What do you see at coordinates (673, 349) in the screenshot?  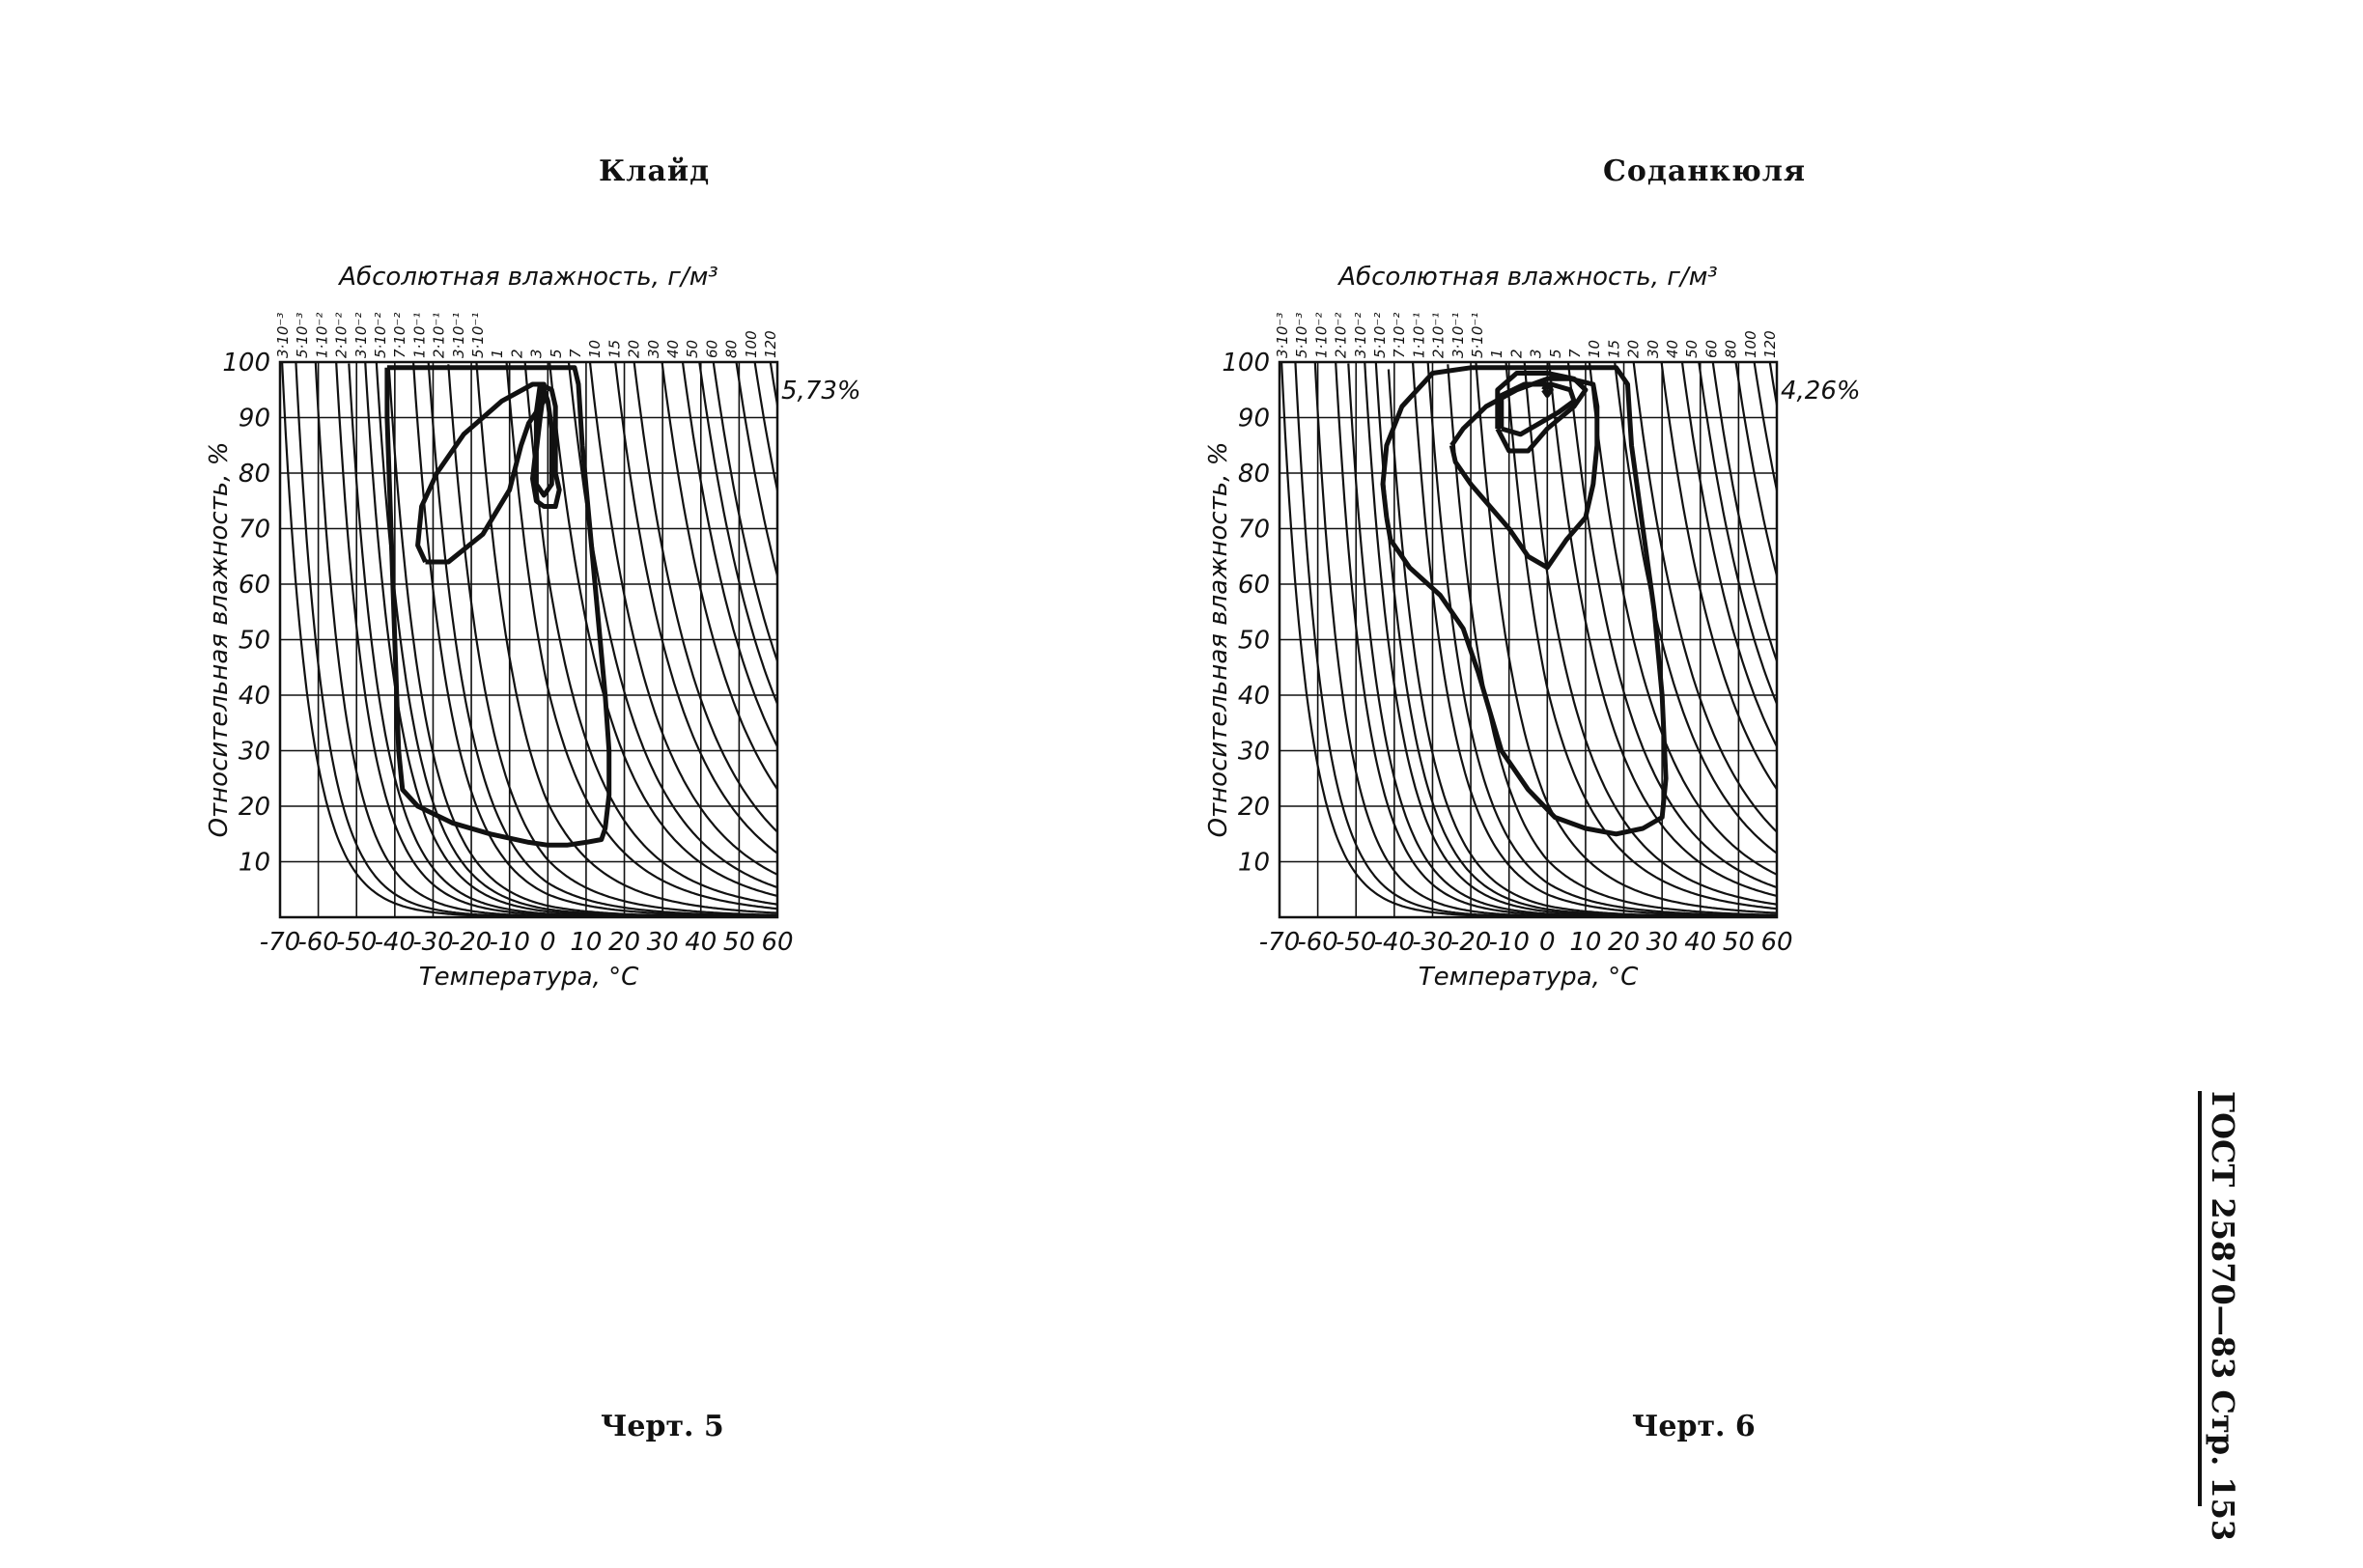 I see `humidity-label: 40` at bounding box center [673, 349].